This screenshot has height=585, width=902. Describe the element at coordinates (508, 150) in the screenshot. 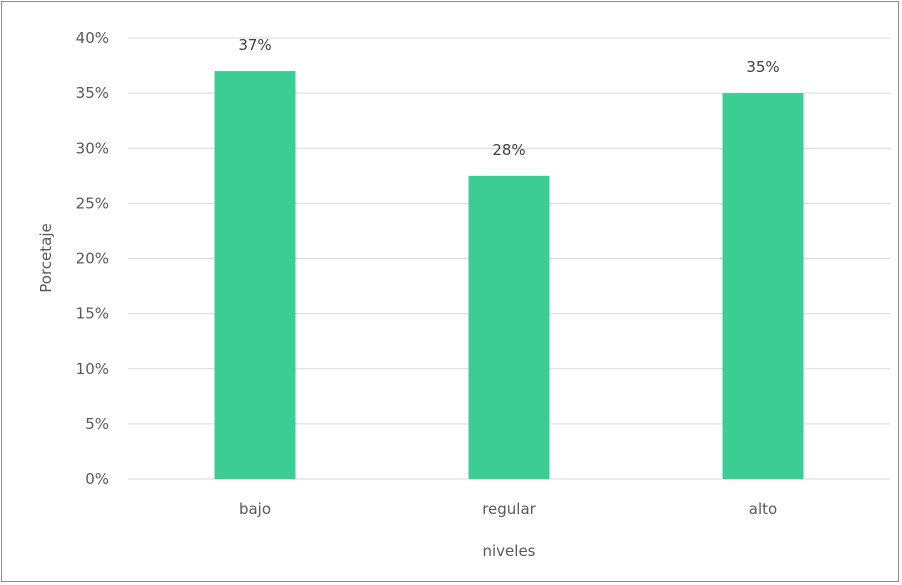

I see `data-label-regular: 28%` at that location.